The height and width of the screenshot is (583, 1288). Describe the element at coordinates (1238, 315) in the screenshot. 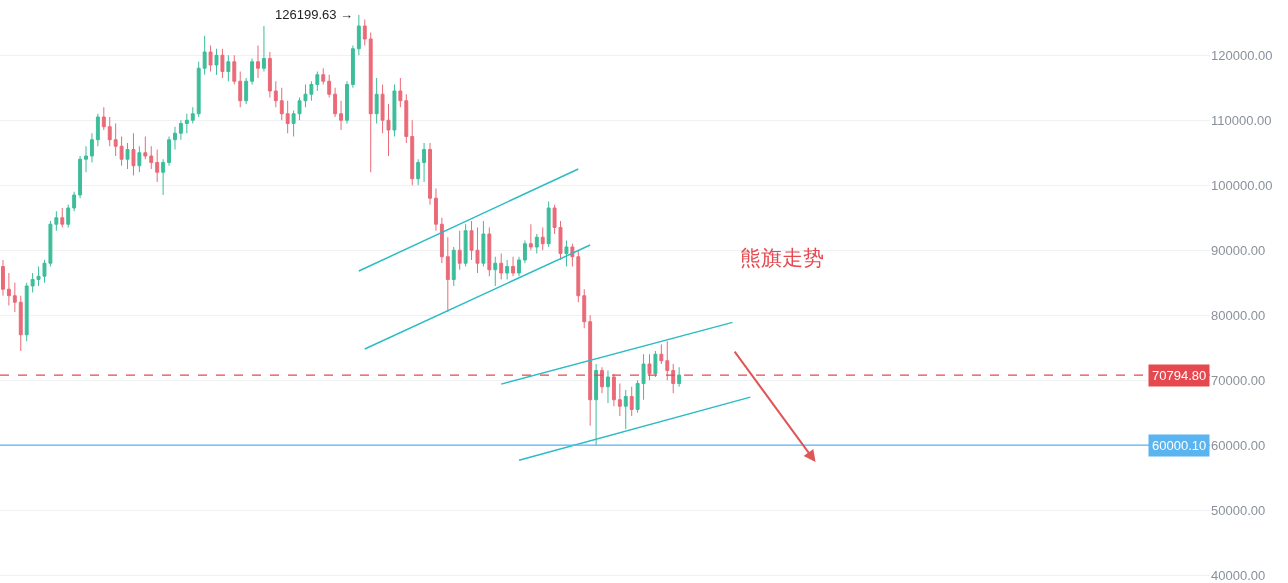

I see `y-tick-label: 80000.00` at that location.